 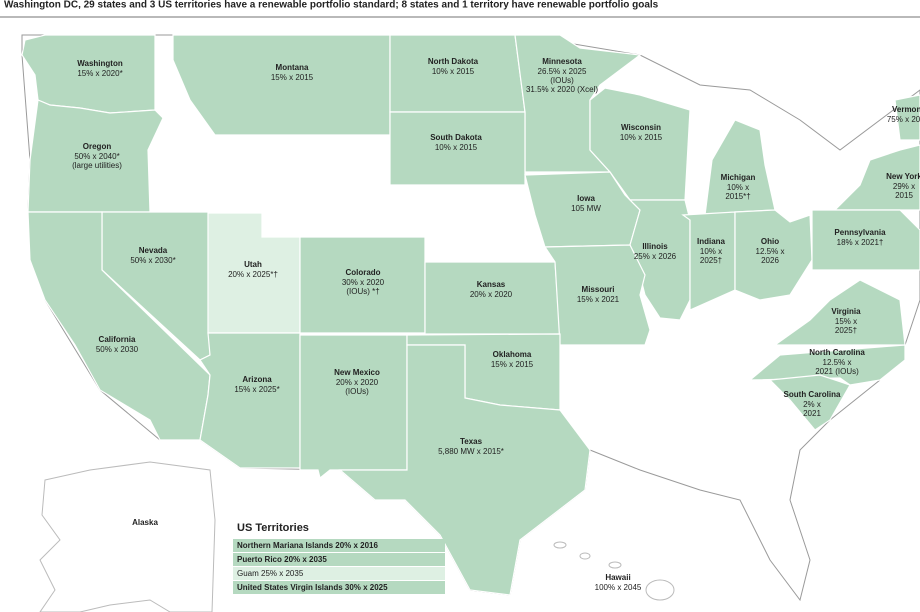 What do you see at coordinates (904, 186) in the screenshot?
I see `state-target: 29% x` at bounding box center [904, 186].